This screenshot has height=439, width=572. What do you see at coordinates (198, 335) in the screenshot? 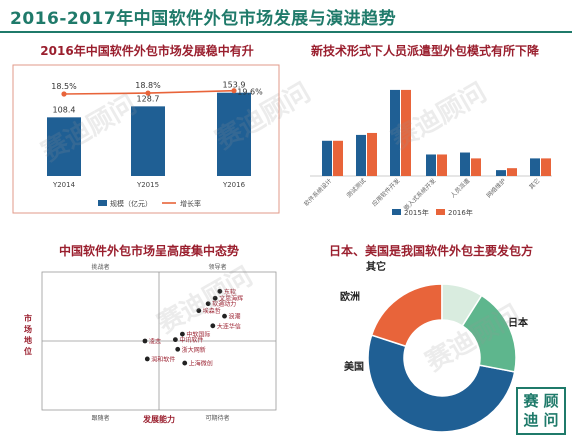
I see `vendor-label: 中软国际` at bounding box center [198, 335].